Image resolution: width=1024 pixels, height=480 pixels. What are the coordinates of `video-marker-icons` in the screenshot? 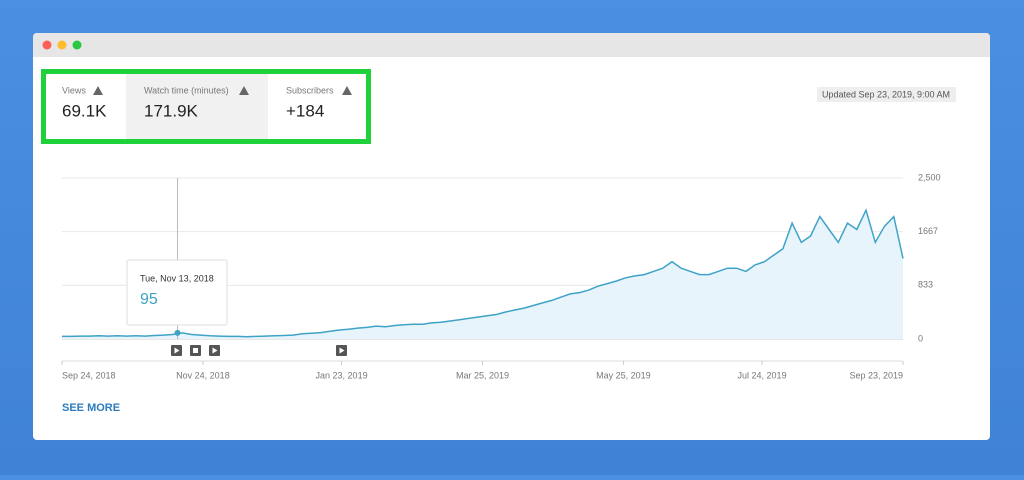 It's located at (259, 350).